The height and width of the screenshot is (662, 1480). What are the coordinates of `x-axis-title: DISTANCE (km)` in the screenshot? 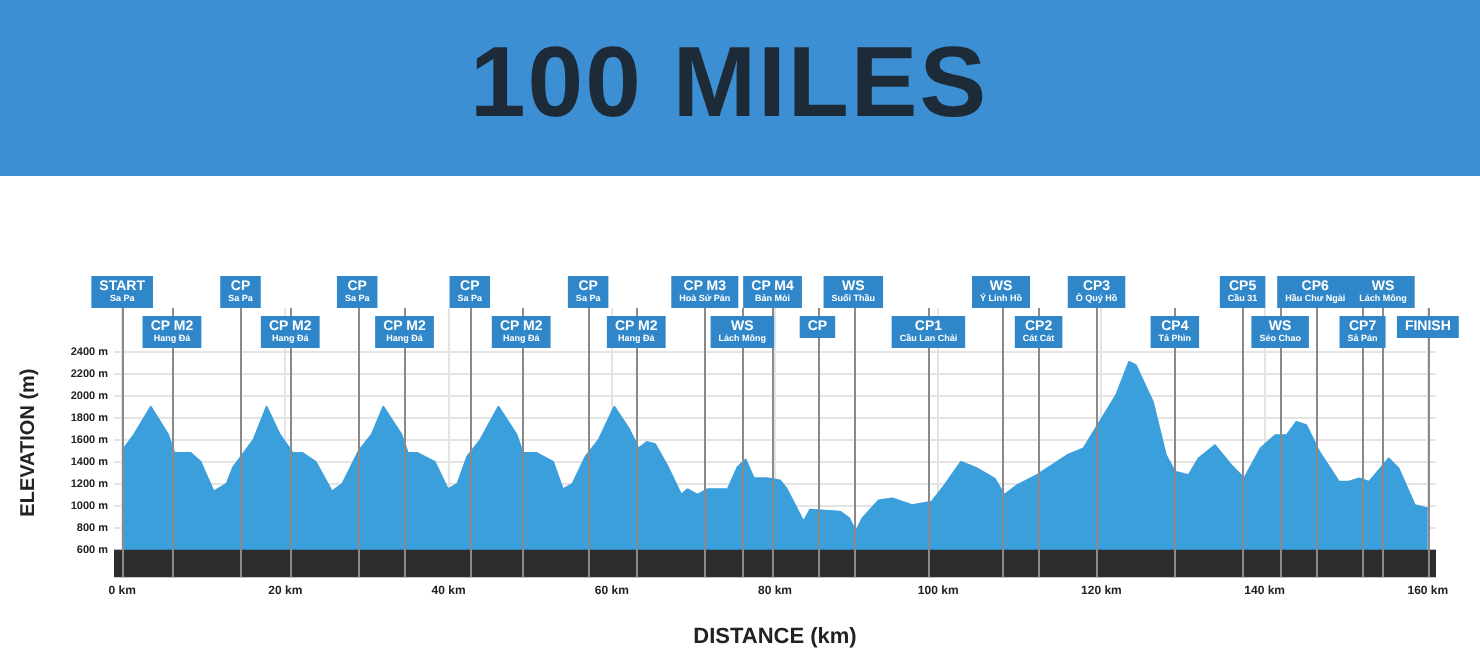 It's located at (775, 636).